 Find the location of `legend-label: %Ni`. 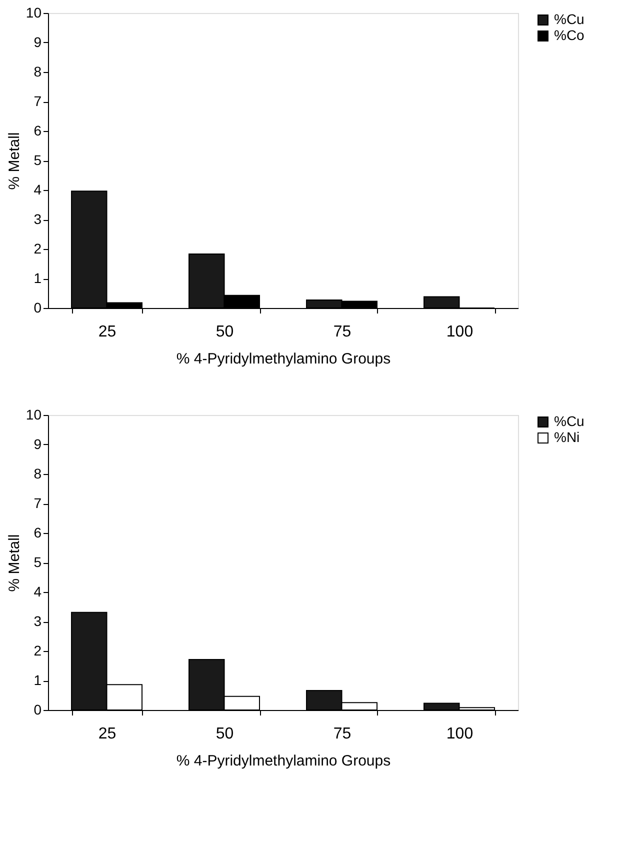

legend-label: %Ni is located at coordinates (567, 437).